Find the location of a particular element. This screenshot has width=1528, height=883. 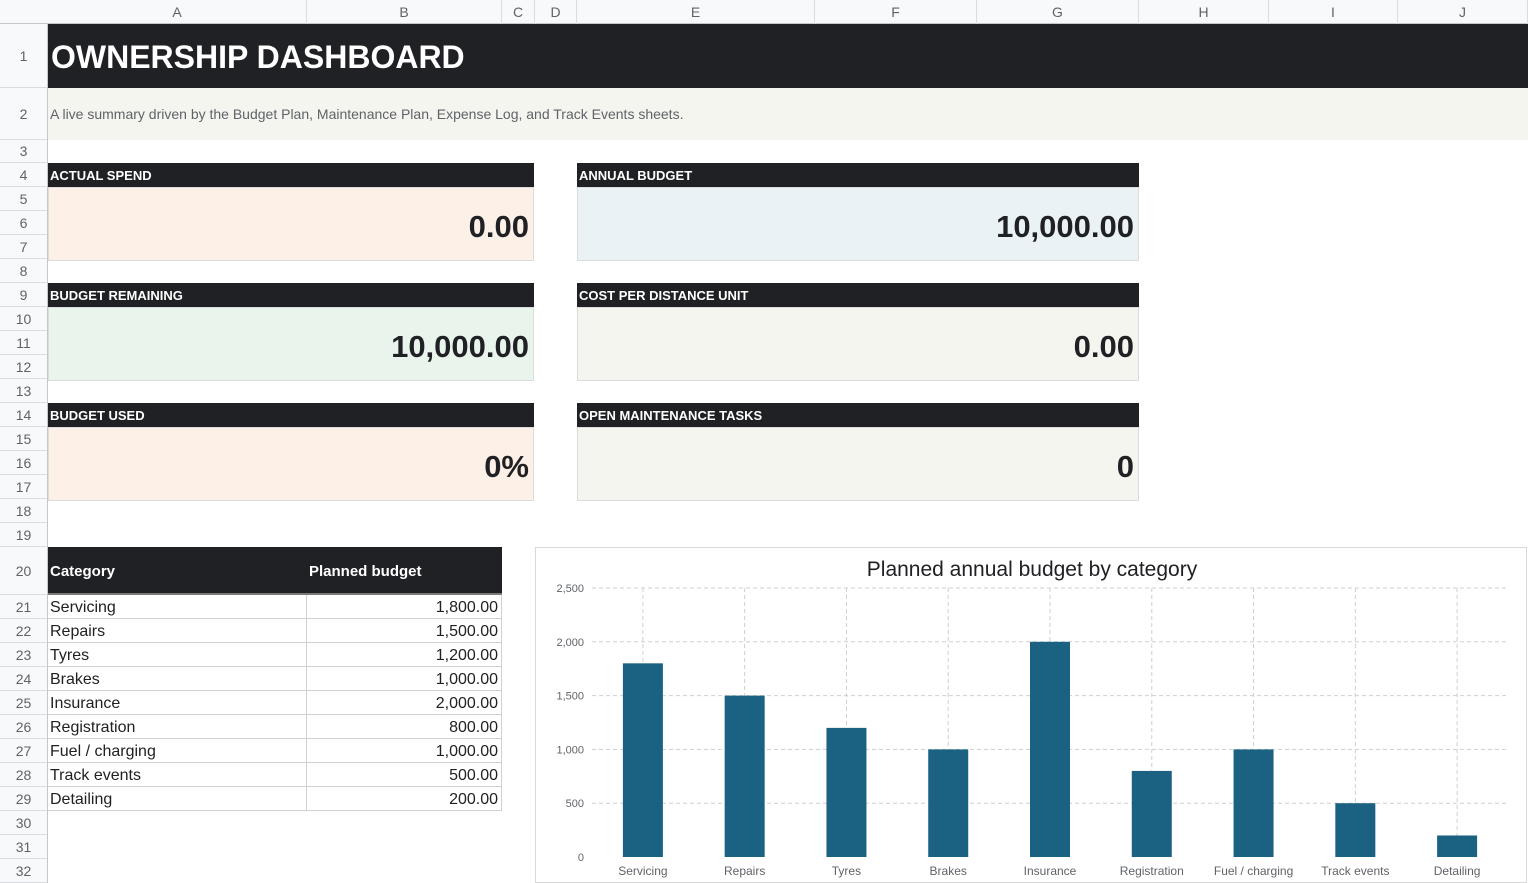

bar-brakes is located at coordinates (948, 803).